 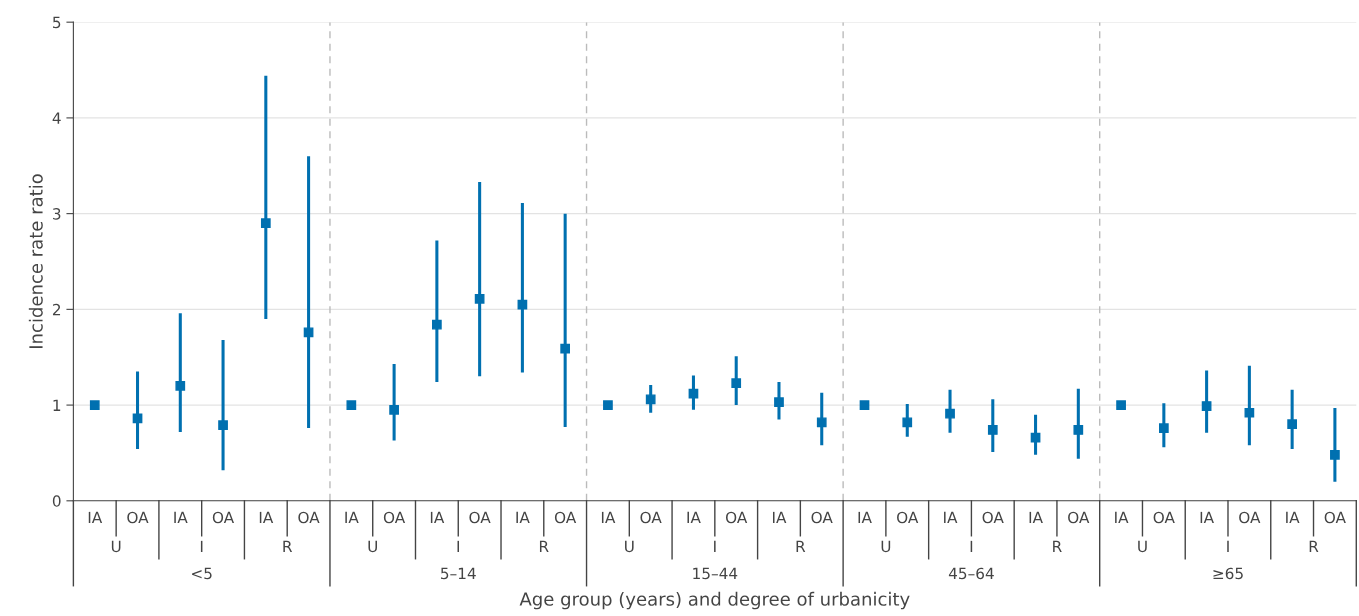 What do you see at coordinates (35, 261) in the screenshot?
I see `y-axis-title: Incidence rate ratio` at bounding box center [35, 261].